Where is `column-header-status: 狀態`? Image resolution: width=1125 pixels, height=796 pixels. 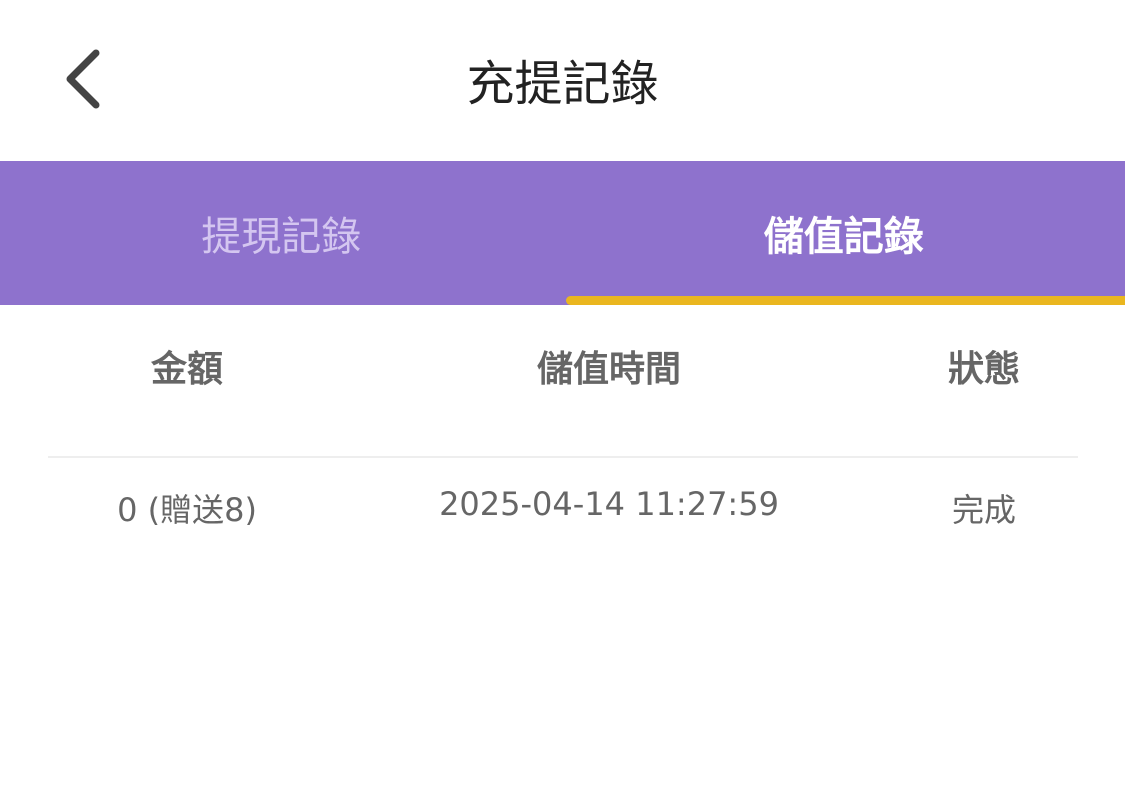
column-header-status: 狀態 is located at coordinates (984, 369).